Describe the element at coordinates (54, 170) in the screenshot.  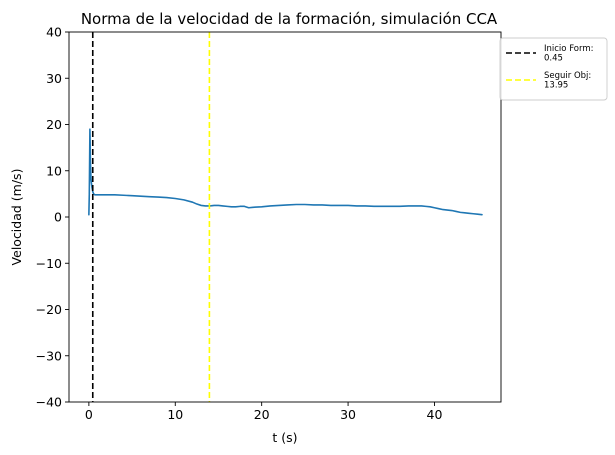
I see `y-tick-label: 10` at that location.